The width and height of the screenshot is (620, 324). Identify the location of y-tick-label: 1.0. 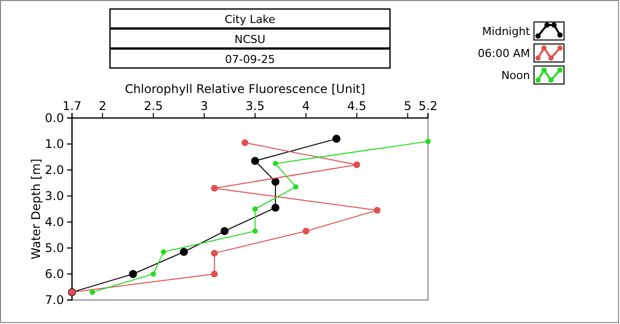
(54, 143).